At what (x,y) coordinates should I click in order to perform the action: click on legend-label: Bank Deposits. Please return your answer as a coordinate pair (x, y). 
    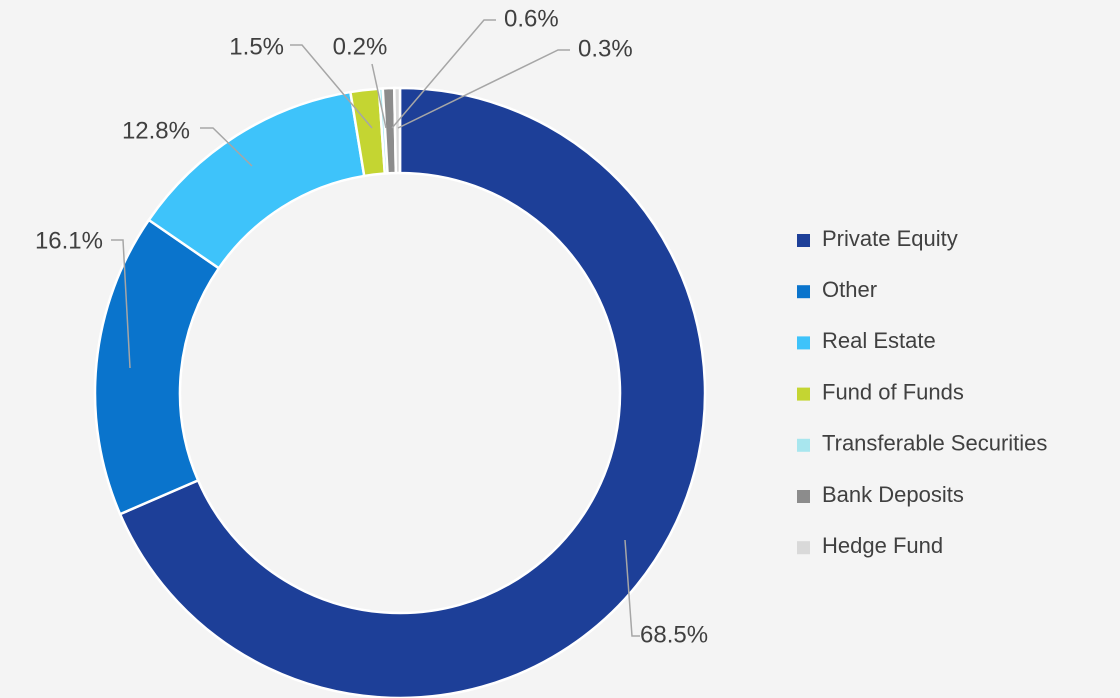
    Looking at the image, I should click on (893, 494).